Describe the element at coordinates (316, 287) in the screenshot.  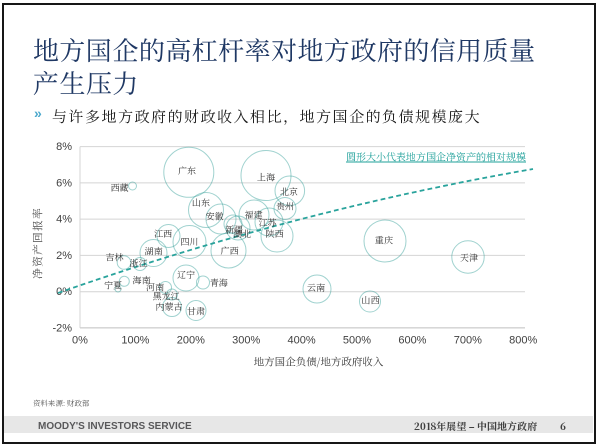
I see `svg-text: 云南` at that location.